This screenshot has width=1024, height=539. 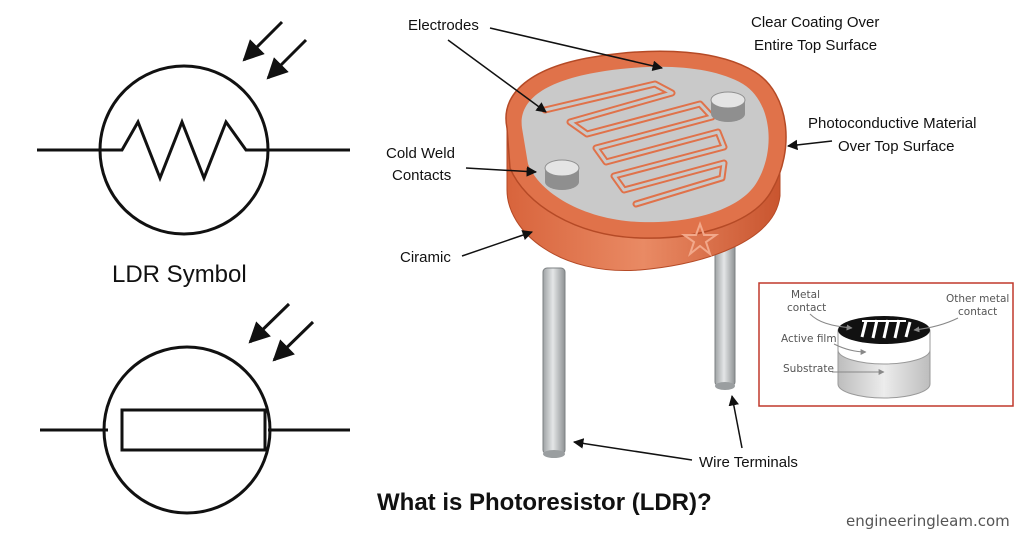 What do you see at coordinates (977, 299) in the screenshot?
I see `inset-label-other-metal-1: Other metal` at bounding box center [977, 299].